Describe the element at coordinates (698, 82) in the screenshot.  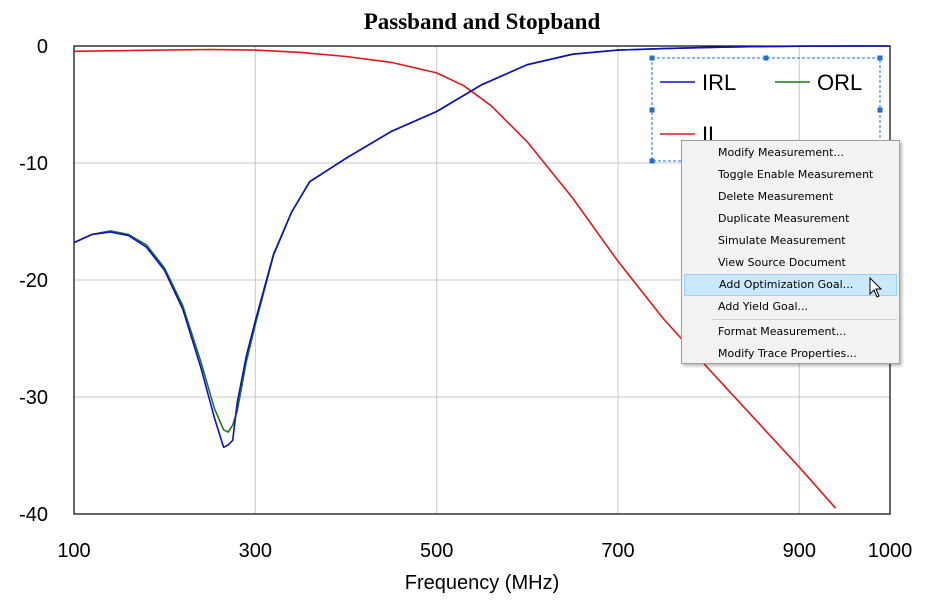
I see `legend-entry-irl: IRL` at that location.